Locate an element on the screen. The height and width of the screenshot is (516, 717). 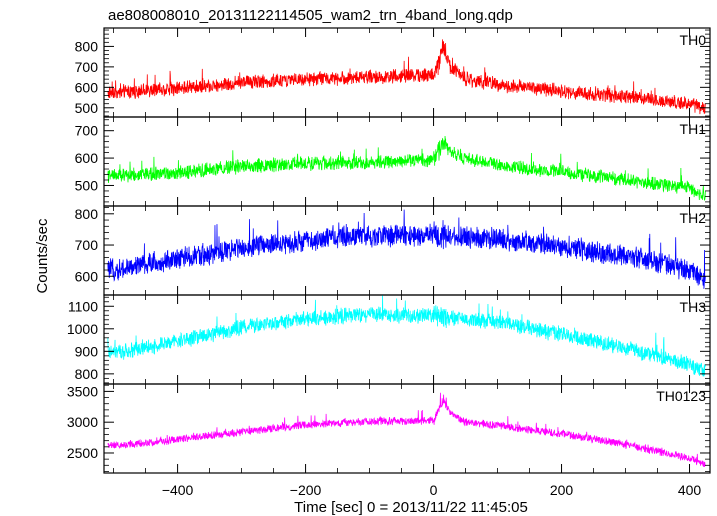
y-tick-label: 3500 is located at coordinates (82, 391).